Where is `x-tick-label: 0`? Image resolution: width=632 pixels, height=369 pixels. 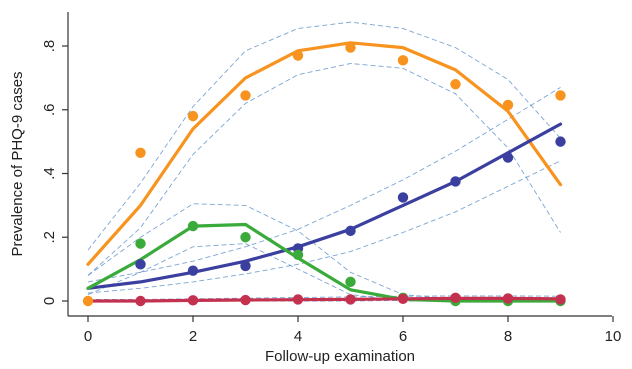
x-tick-label: 0 is located at coordinates (88, 336).